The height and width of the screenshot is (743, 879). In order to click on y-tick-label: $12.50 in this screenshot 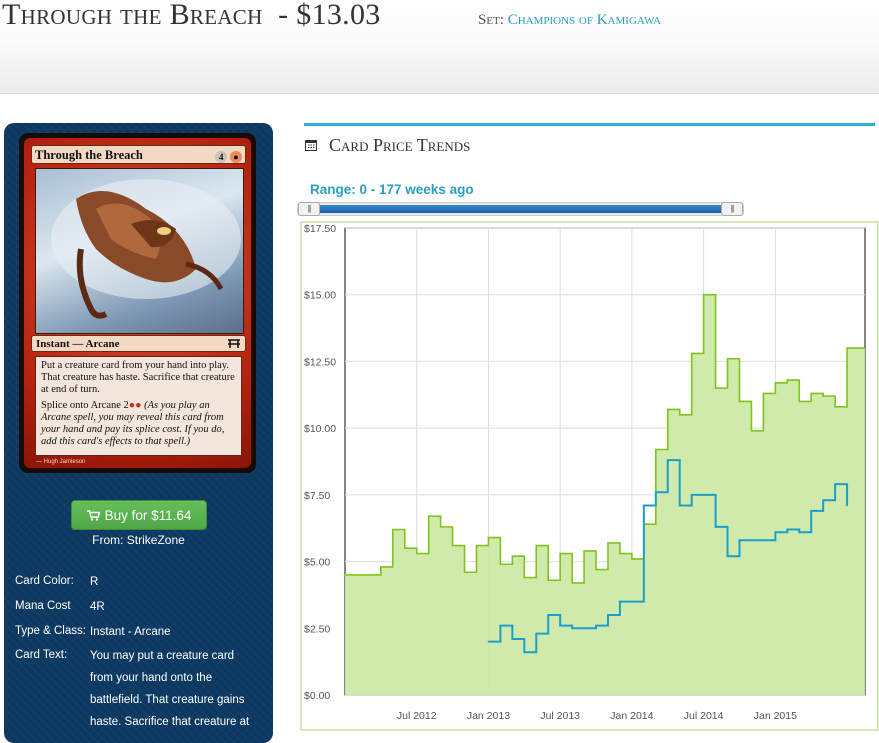, I will do `click(320, 362)`.